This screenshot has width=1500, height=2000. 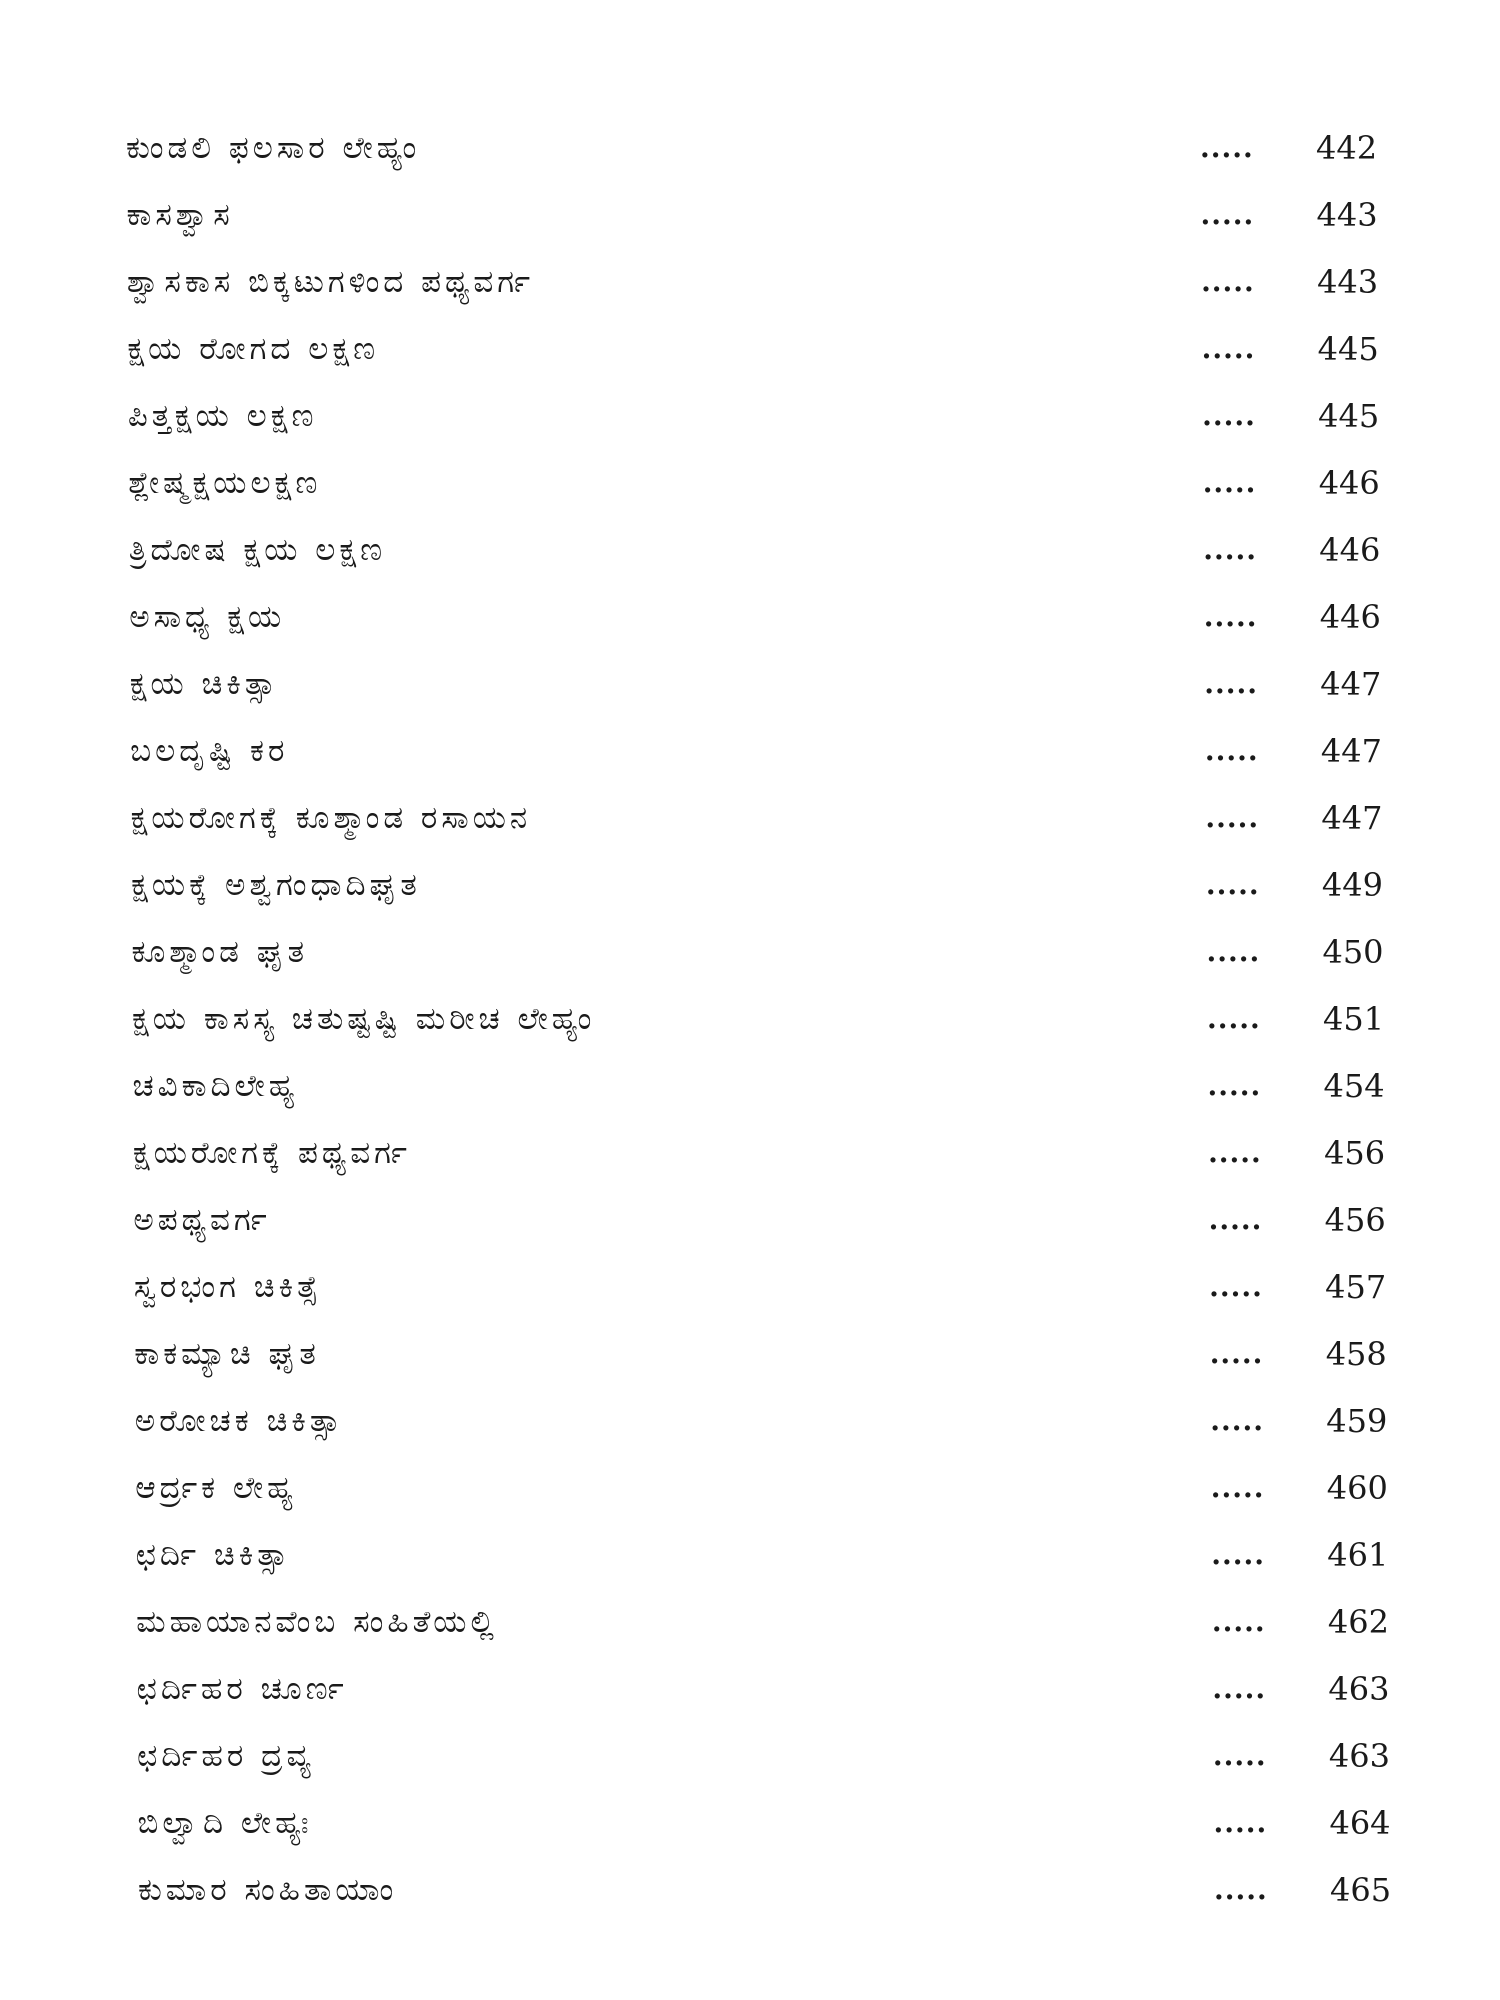 What do you see at coordinates (750, 483) in the screenshot?
I see `toc-entry: ಶ್ಲೇಷ್ಮಕ್ಷಯಲಕ್ಷಣ..... 446` at bounding box center [750, 483].